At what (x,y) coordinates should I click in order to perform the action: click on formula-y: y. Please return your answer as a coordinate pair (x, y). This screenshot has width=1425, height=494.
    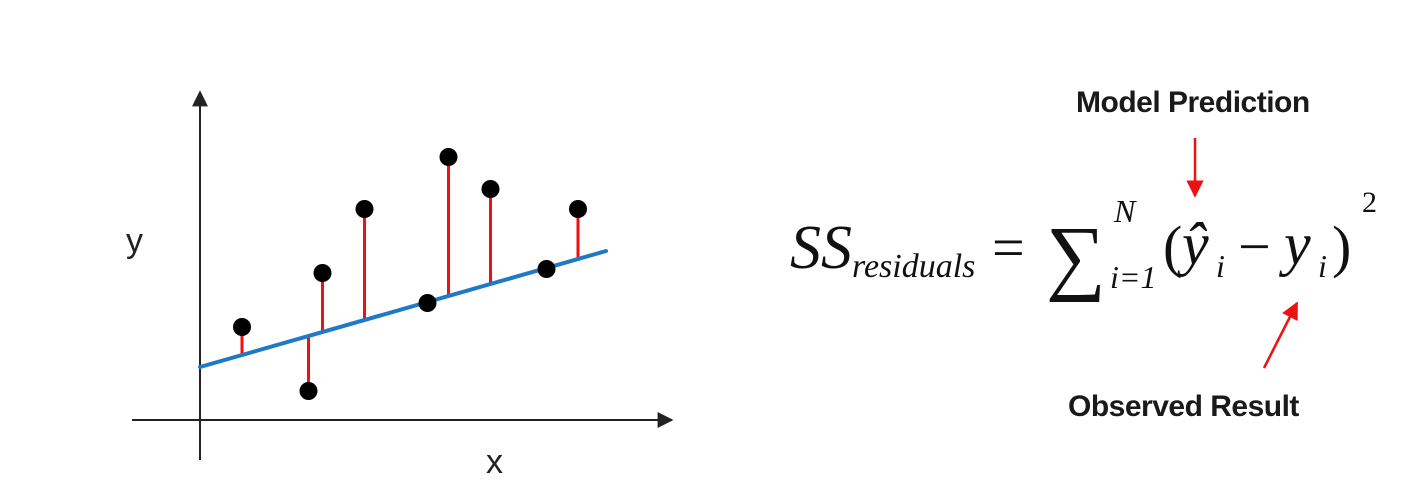
    Looking at the image, I should click on (1294, 244).